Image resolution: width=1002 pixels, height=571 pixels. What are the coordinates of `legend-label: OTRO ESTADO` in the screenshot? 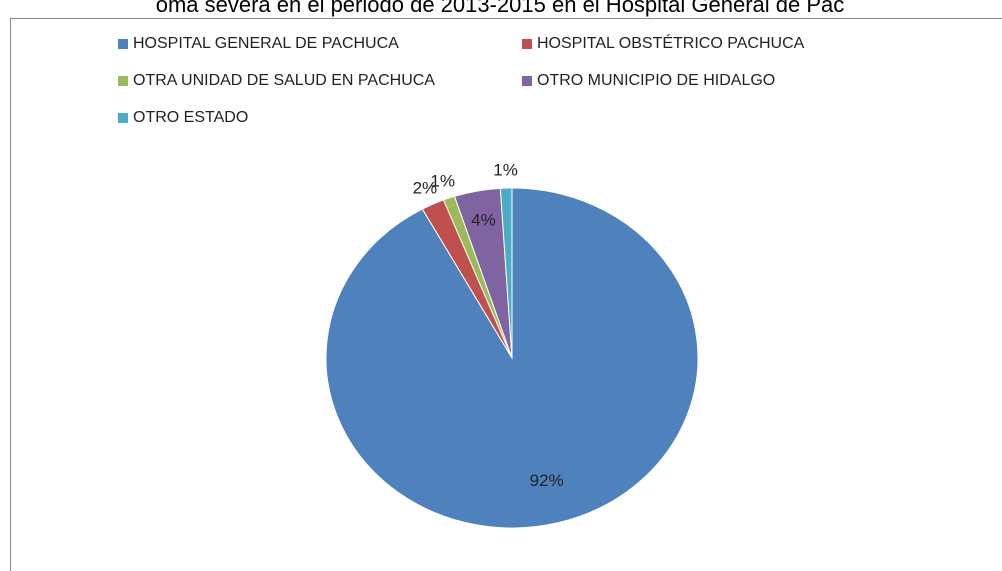 It's located at (190, 117).